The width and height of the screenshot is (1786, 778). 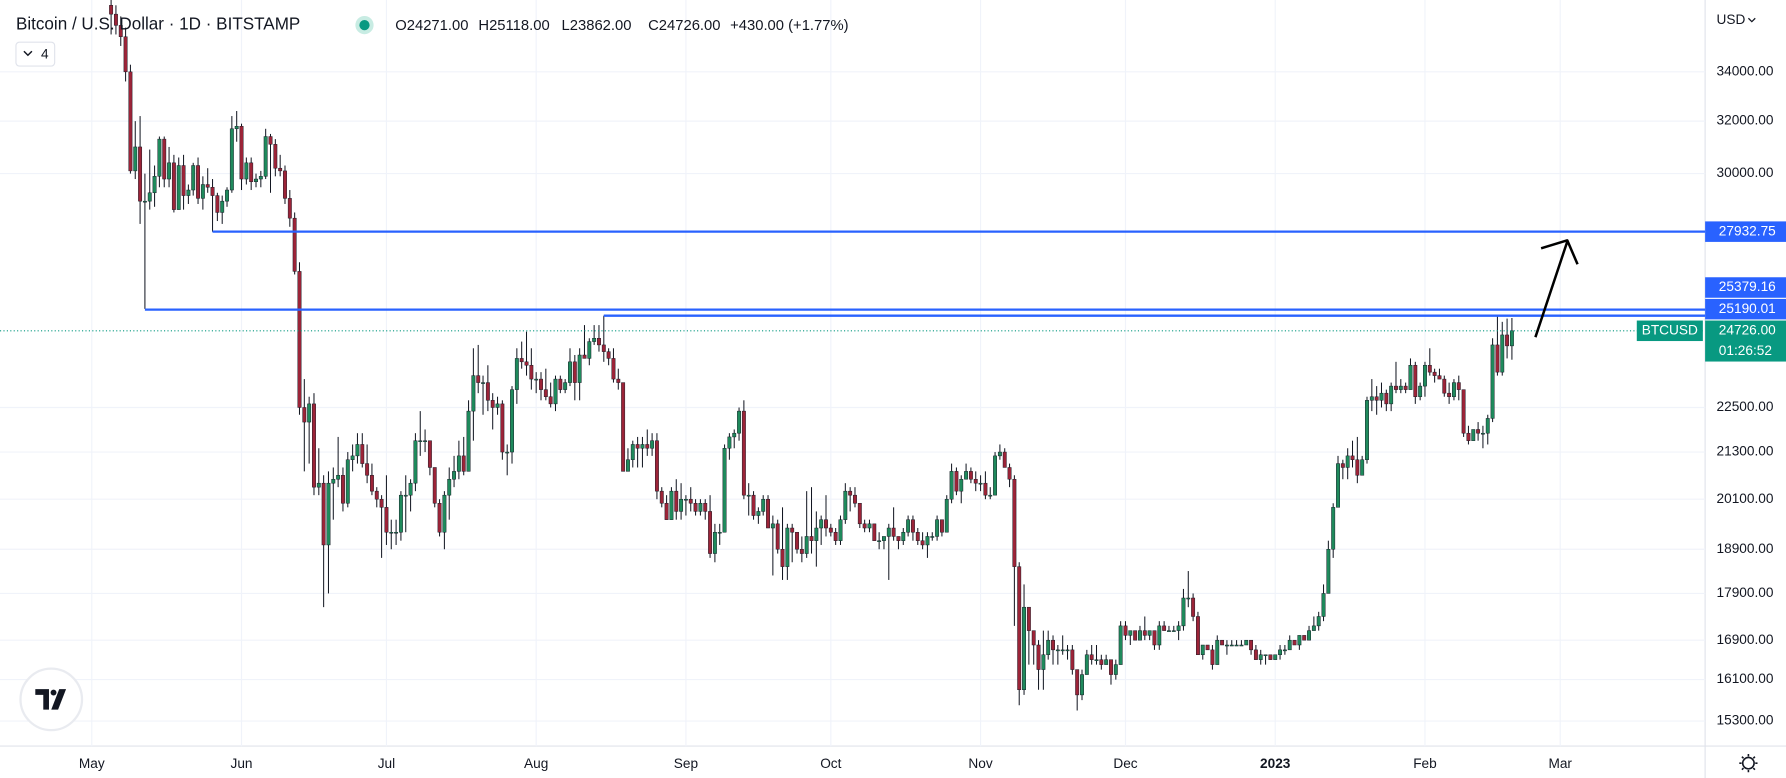 I want to click on countdown: 01:26:52, so click(x=1745, y=350).